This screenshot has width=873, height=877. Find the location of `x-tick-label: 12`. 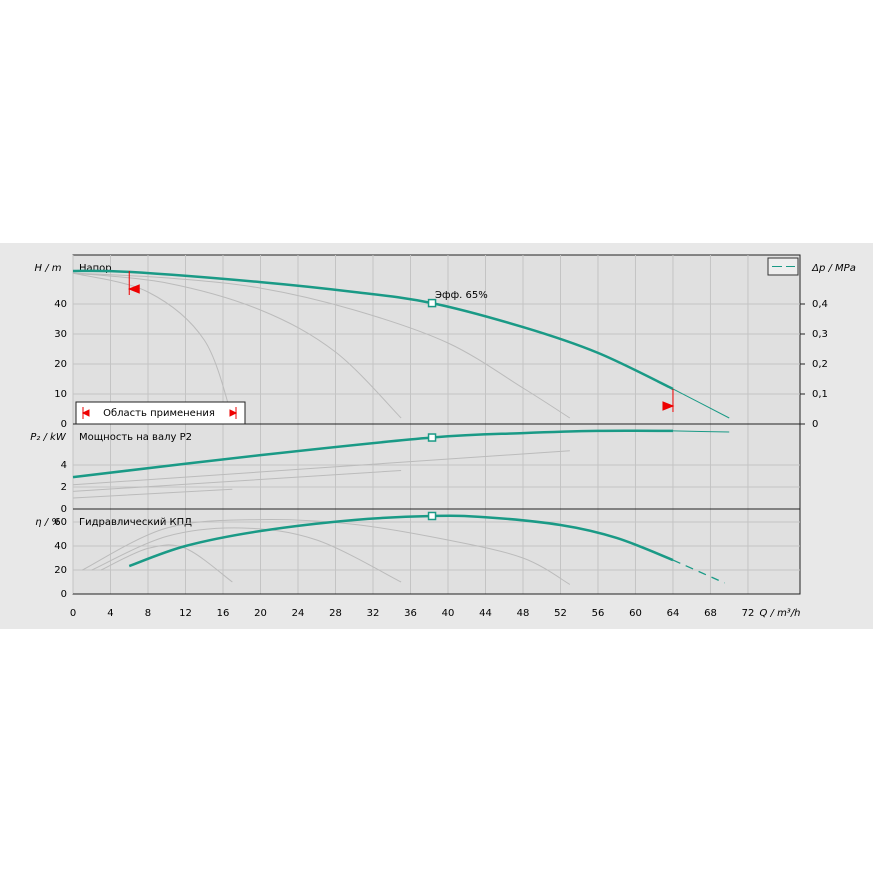

x-tick-label: 12 is located at coordinates (185, 613).